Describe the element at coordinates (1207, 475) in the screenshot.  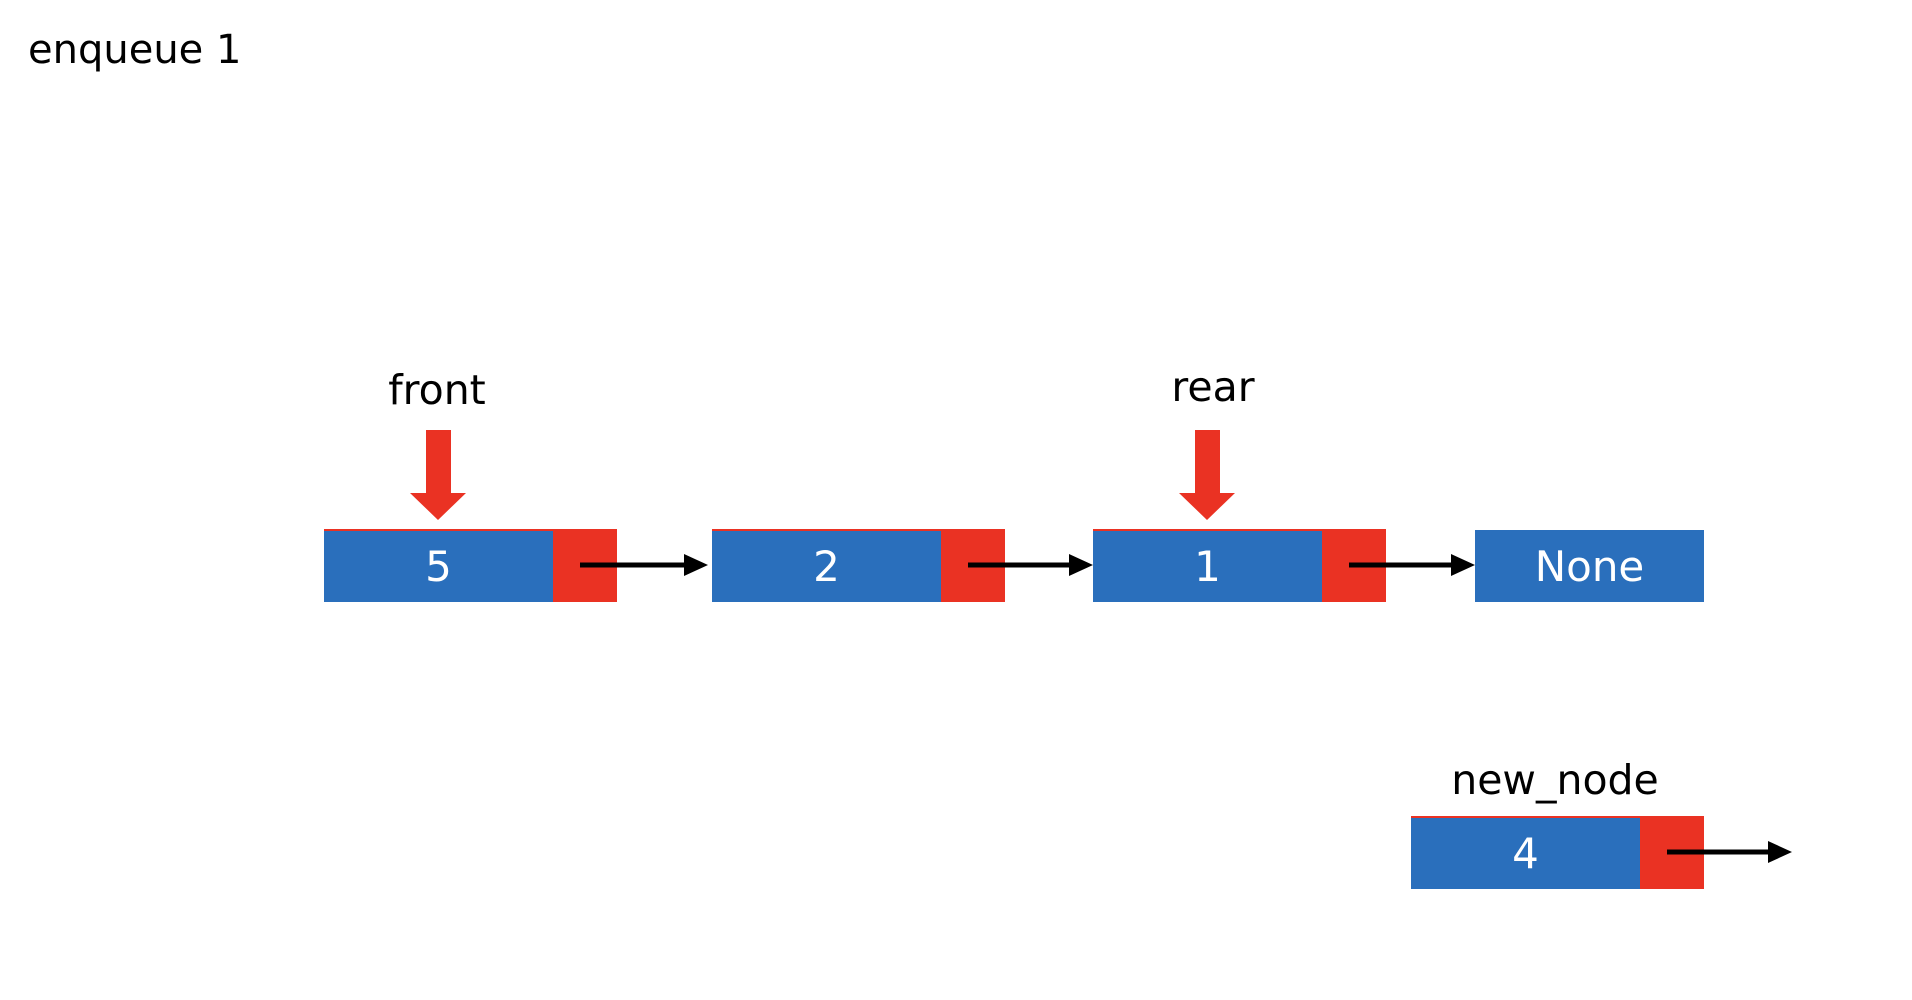
I see `rear-pointer-arrow` at that location.